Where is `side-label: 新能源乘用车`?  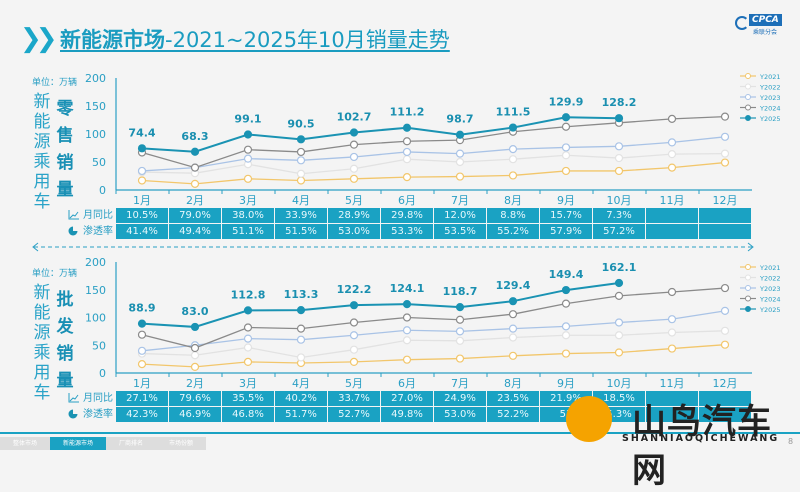
side-label: 新能源乘用车 is located at coordinates (42, 152).